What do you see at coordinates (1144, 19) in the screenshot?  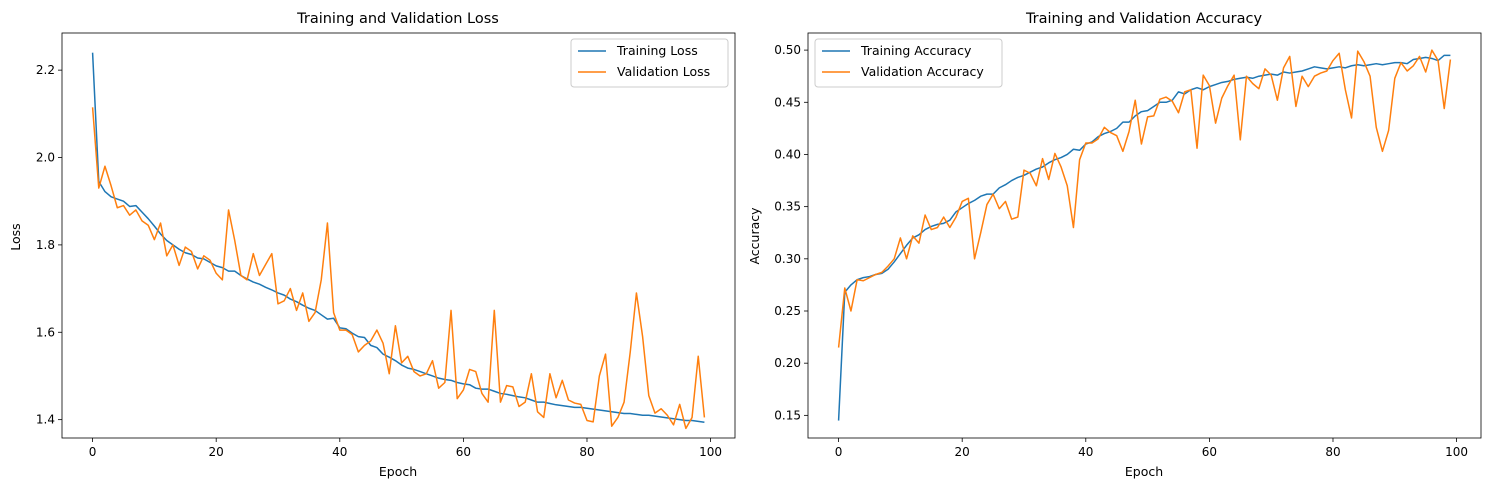 I see `accuracy-chart-title: Training and Validation Accuracy` at bounding box center [1144, 19].